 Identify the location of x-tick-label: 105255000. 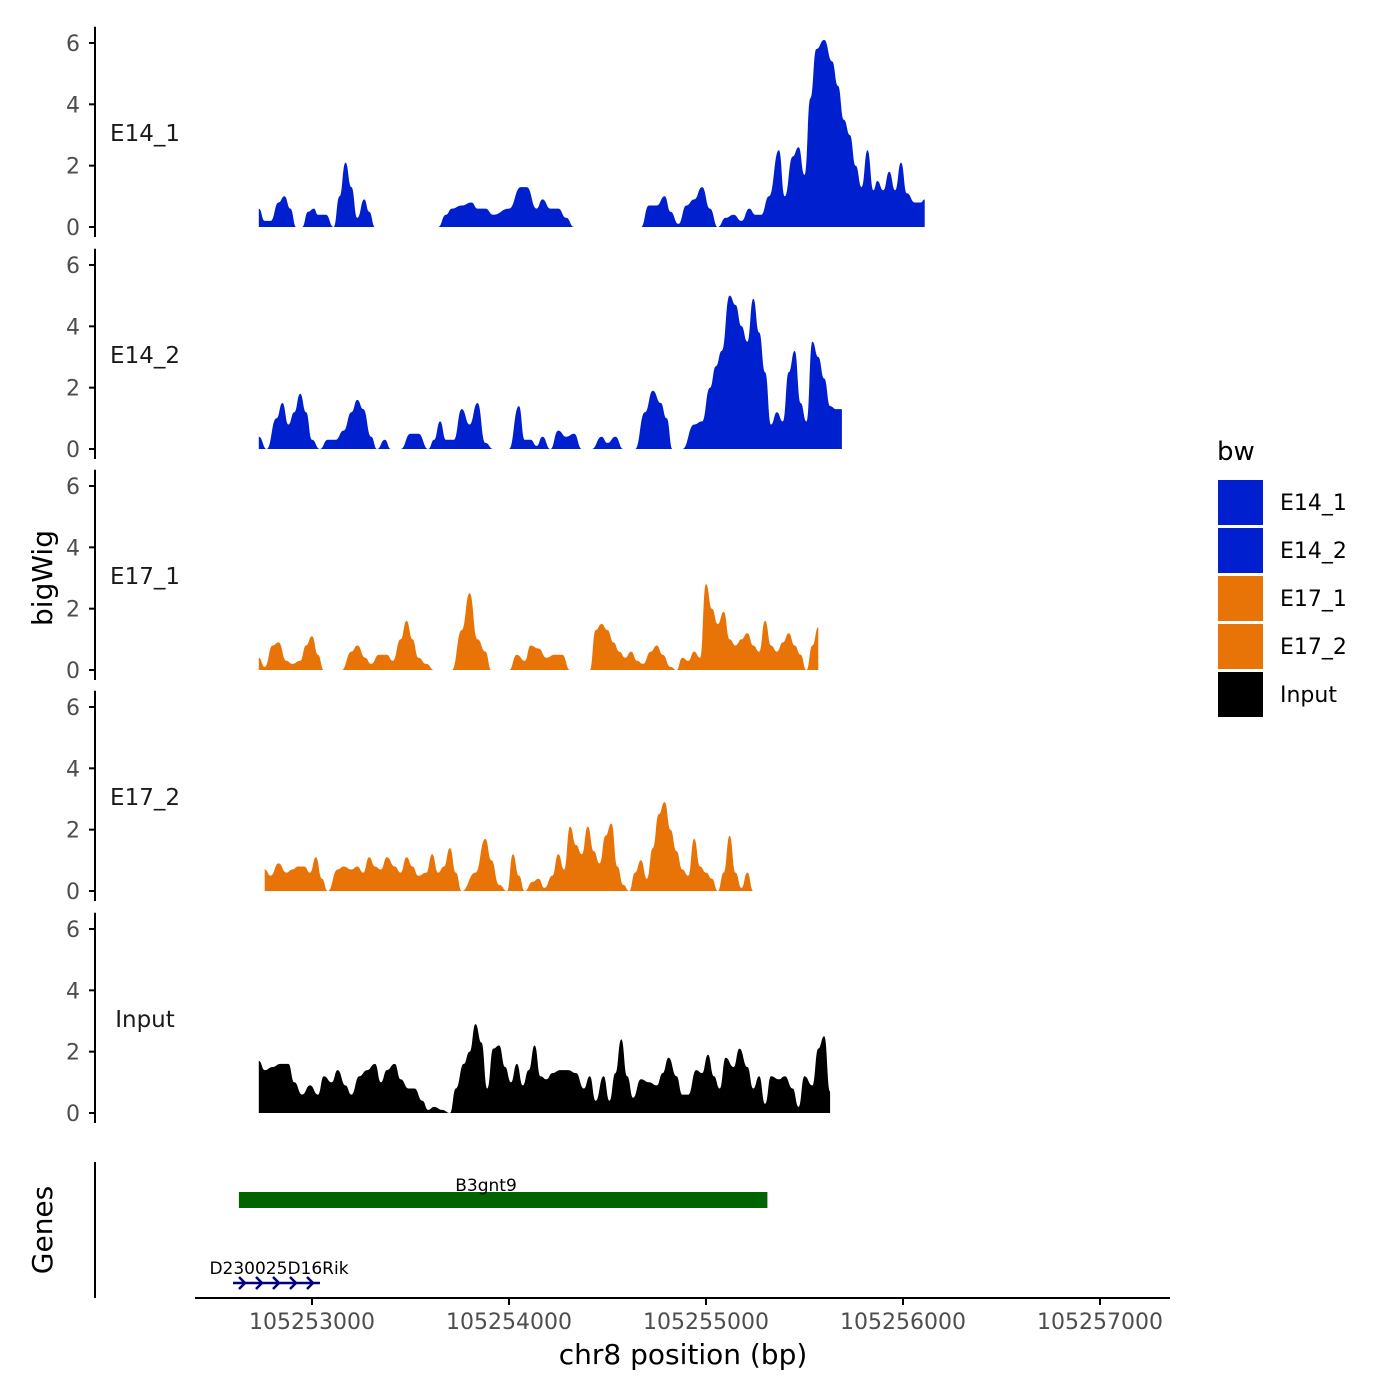
(706, 1322).